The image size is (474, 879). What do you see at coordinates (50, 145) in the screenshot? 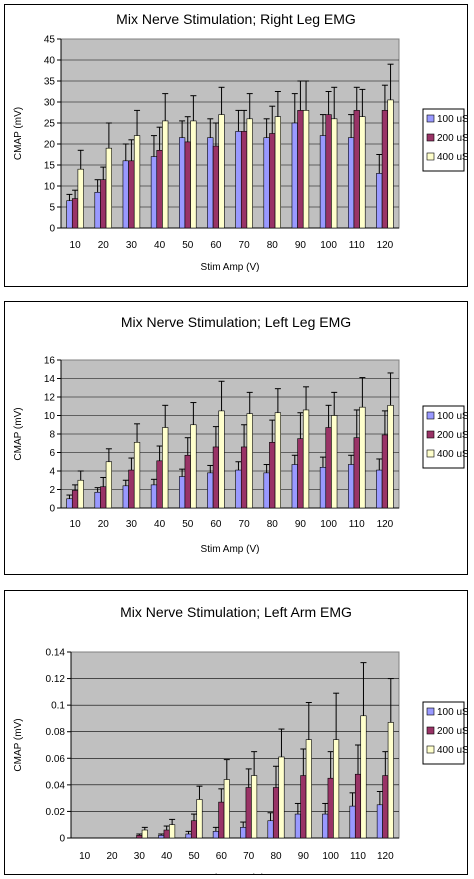
I see `y-tick-label: 20` at bounding box center [50, 145].